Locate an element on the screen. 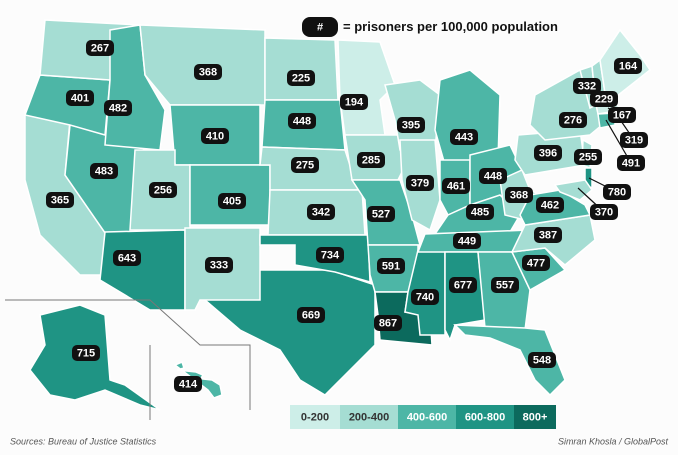 The width and height of the screenshot is (678, 455). value-label: 342 is located at coordinates (321, 212).